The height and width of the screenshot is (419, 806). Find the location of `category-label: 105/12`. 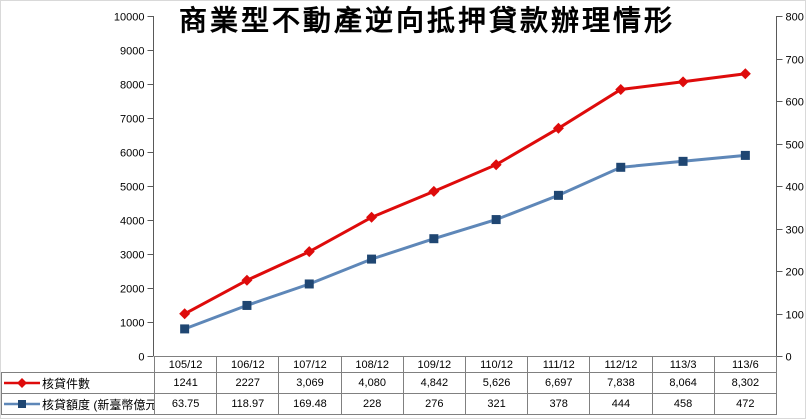

category-label: 105/12 is located at coordinates (186, 364).